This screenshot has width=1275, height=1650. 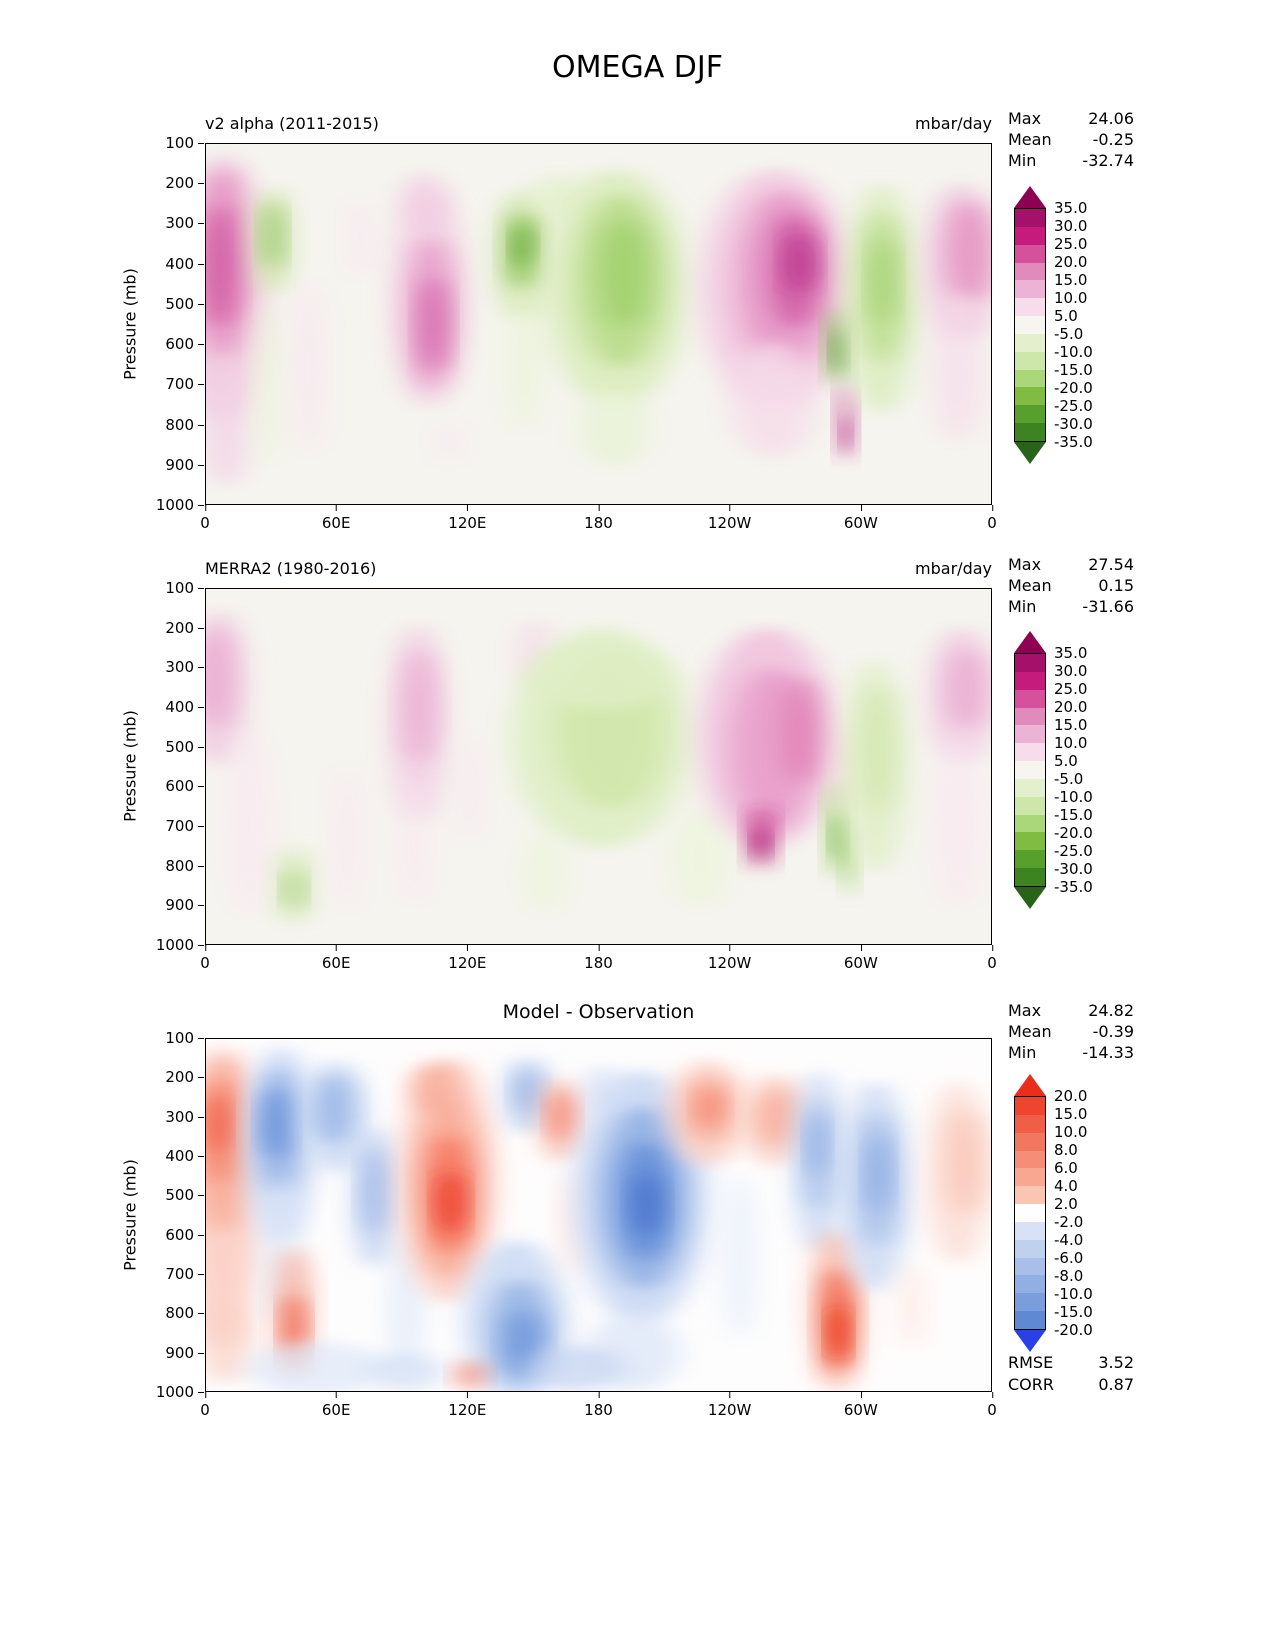 What do you see at coordinates (184, 865) in the screenshot?
I see `tick-label: 800` at bounding box center [184, 865].